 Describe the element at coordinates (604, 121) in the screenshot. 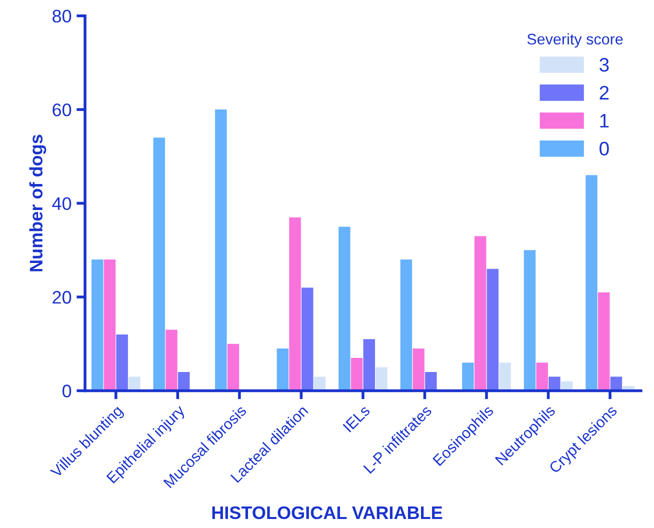

I see `legend-label: 1` at that location.